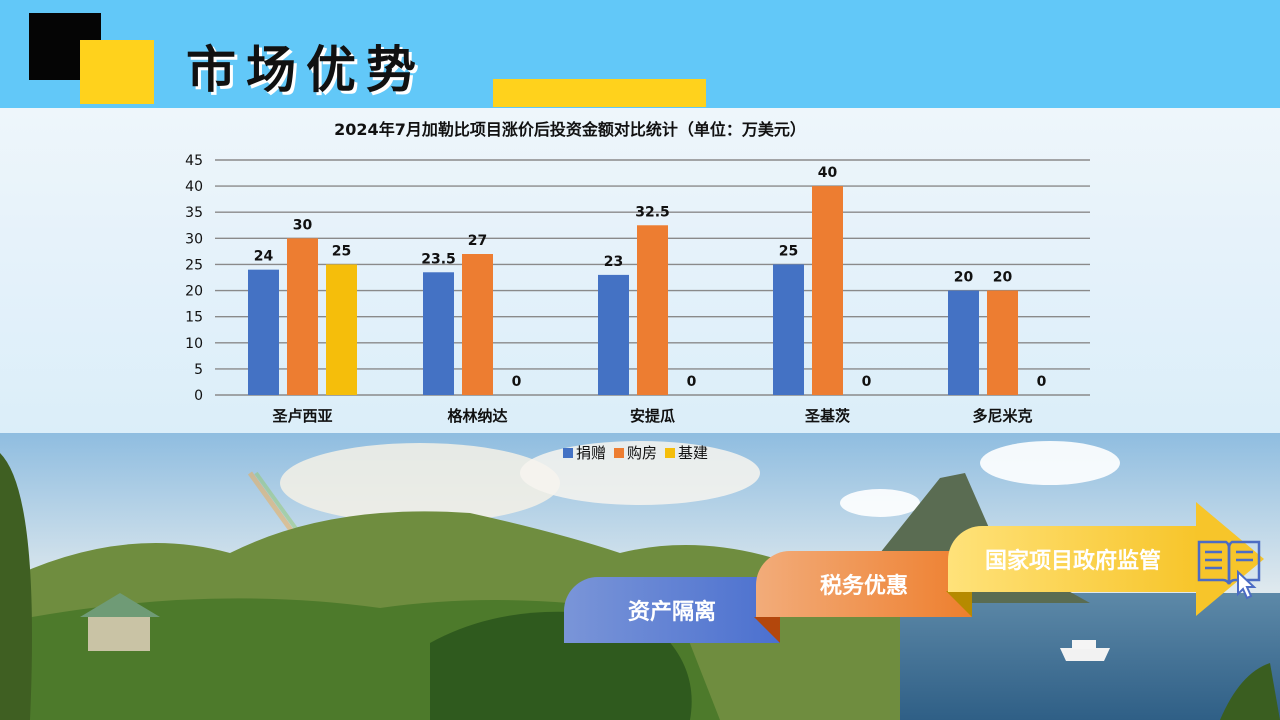 Image resolution: width=1280 pixels, height=720 pixels. What do you see at coordinates (477, 241) in the screenshot?
I see `data-label: 27` at bounding box center [477, 241].